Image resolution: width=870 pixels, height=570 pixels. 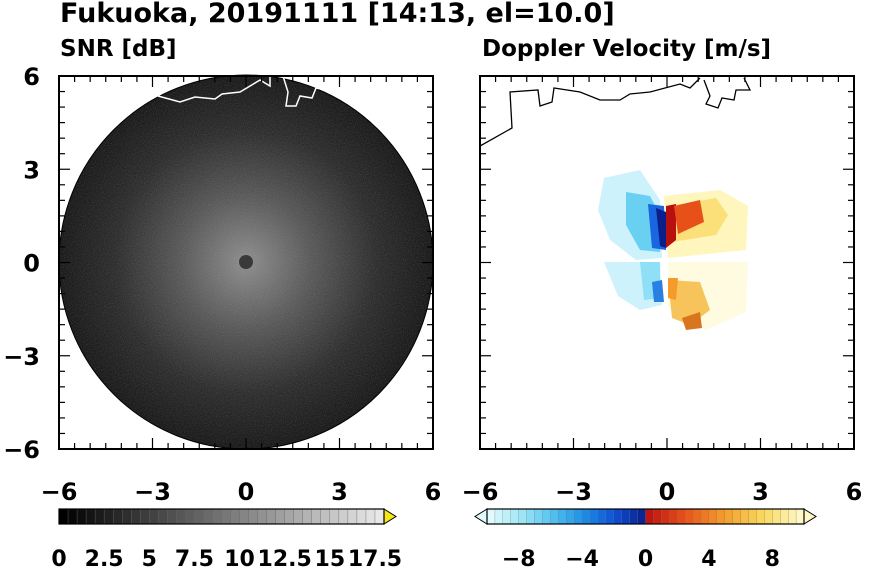 I want to click on velocity-coastline-island, so click(x=727, y=93).